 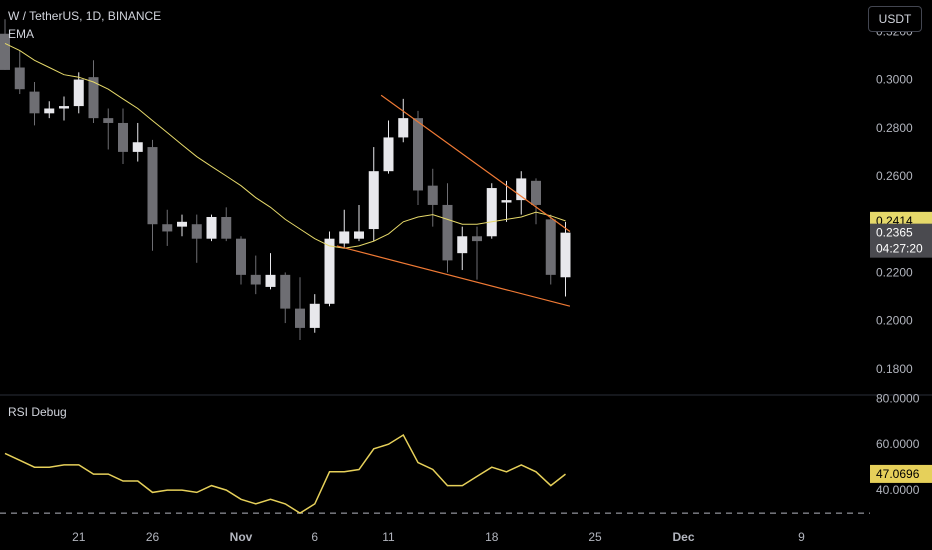 I want to click on last-price-badge, so click(x=901, y=240).